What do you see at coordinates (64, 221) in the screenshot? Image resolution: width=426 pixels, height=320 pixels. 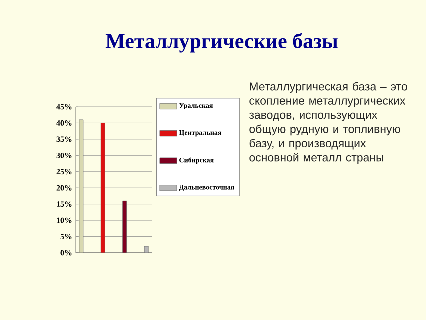 I see `y-tick-label: 10%` at bounding box center [64, 221].